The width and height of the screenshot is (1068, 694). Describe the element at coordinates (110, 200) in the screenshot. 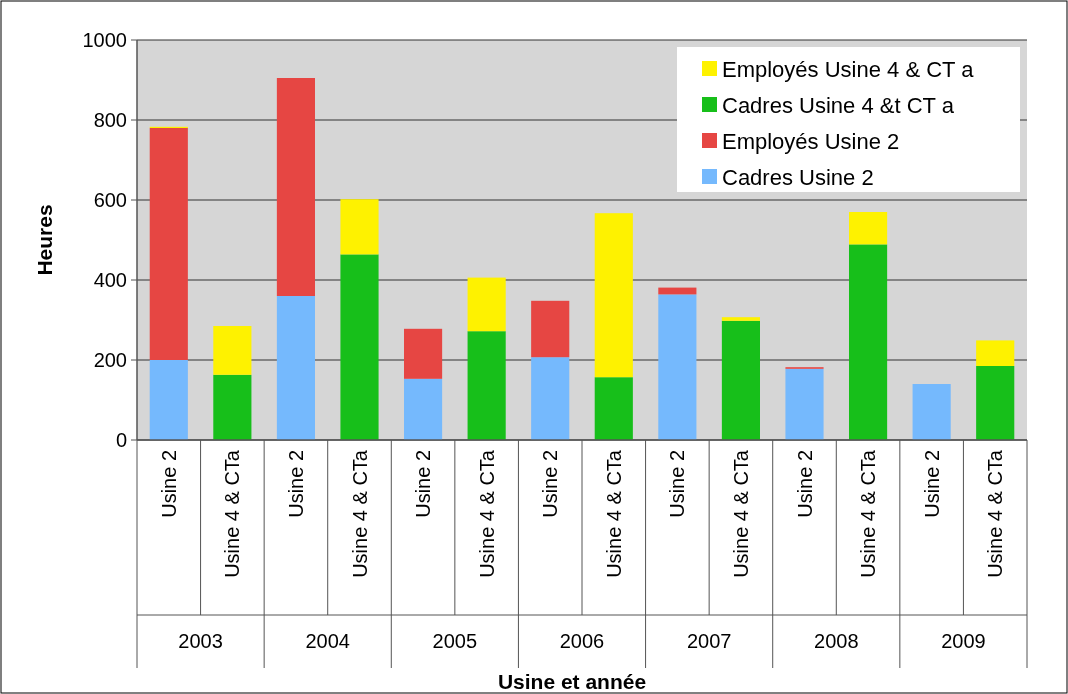

I see `y-tick-label: 600` at that location.